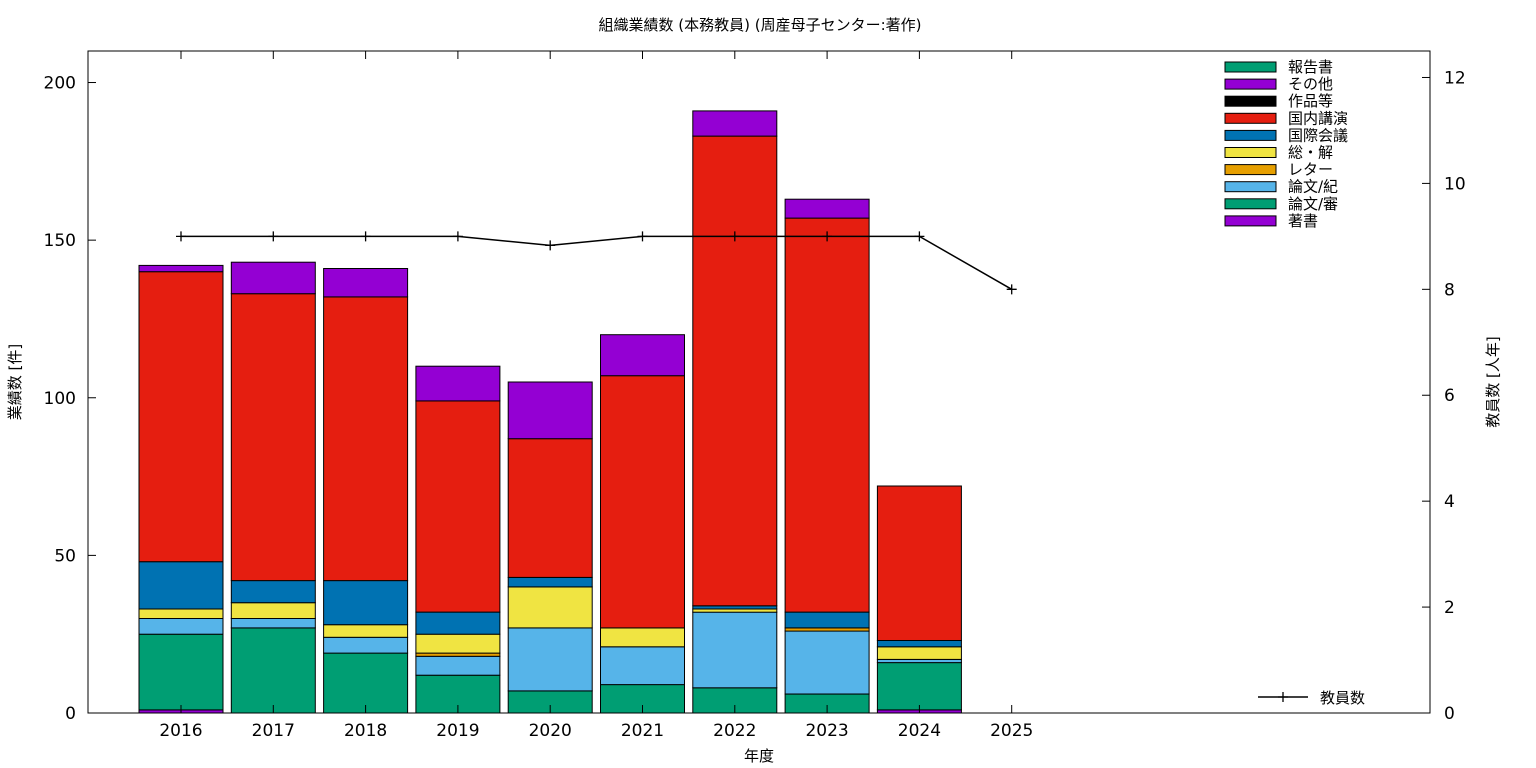 The height and width of the screenshot is (768, 1536). I want to click on y-tick-label: 50, so click(65, 556).